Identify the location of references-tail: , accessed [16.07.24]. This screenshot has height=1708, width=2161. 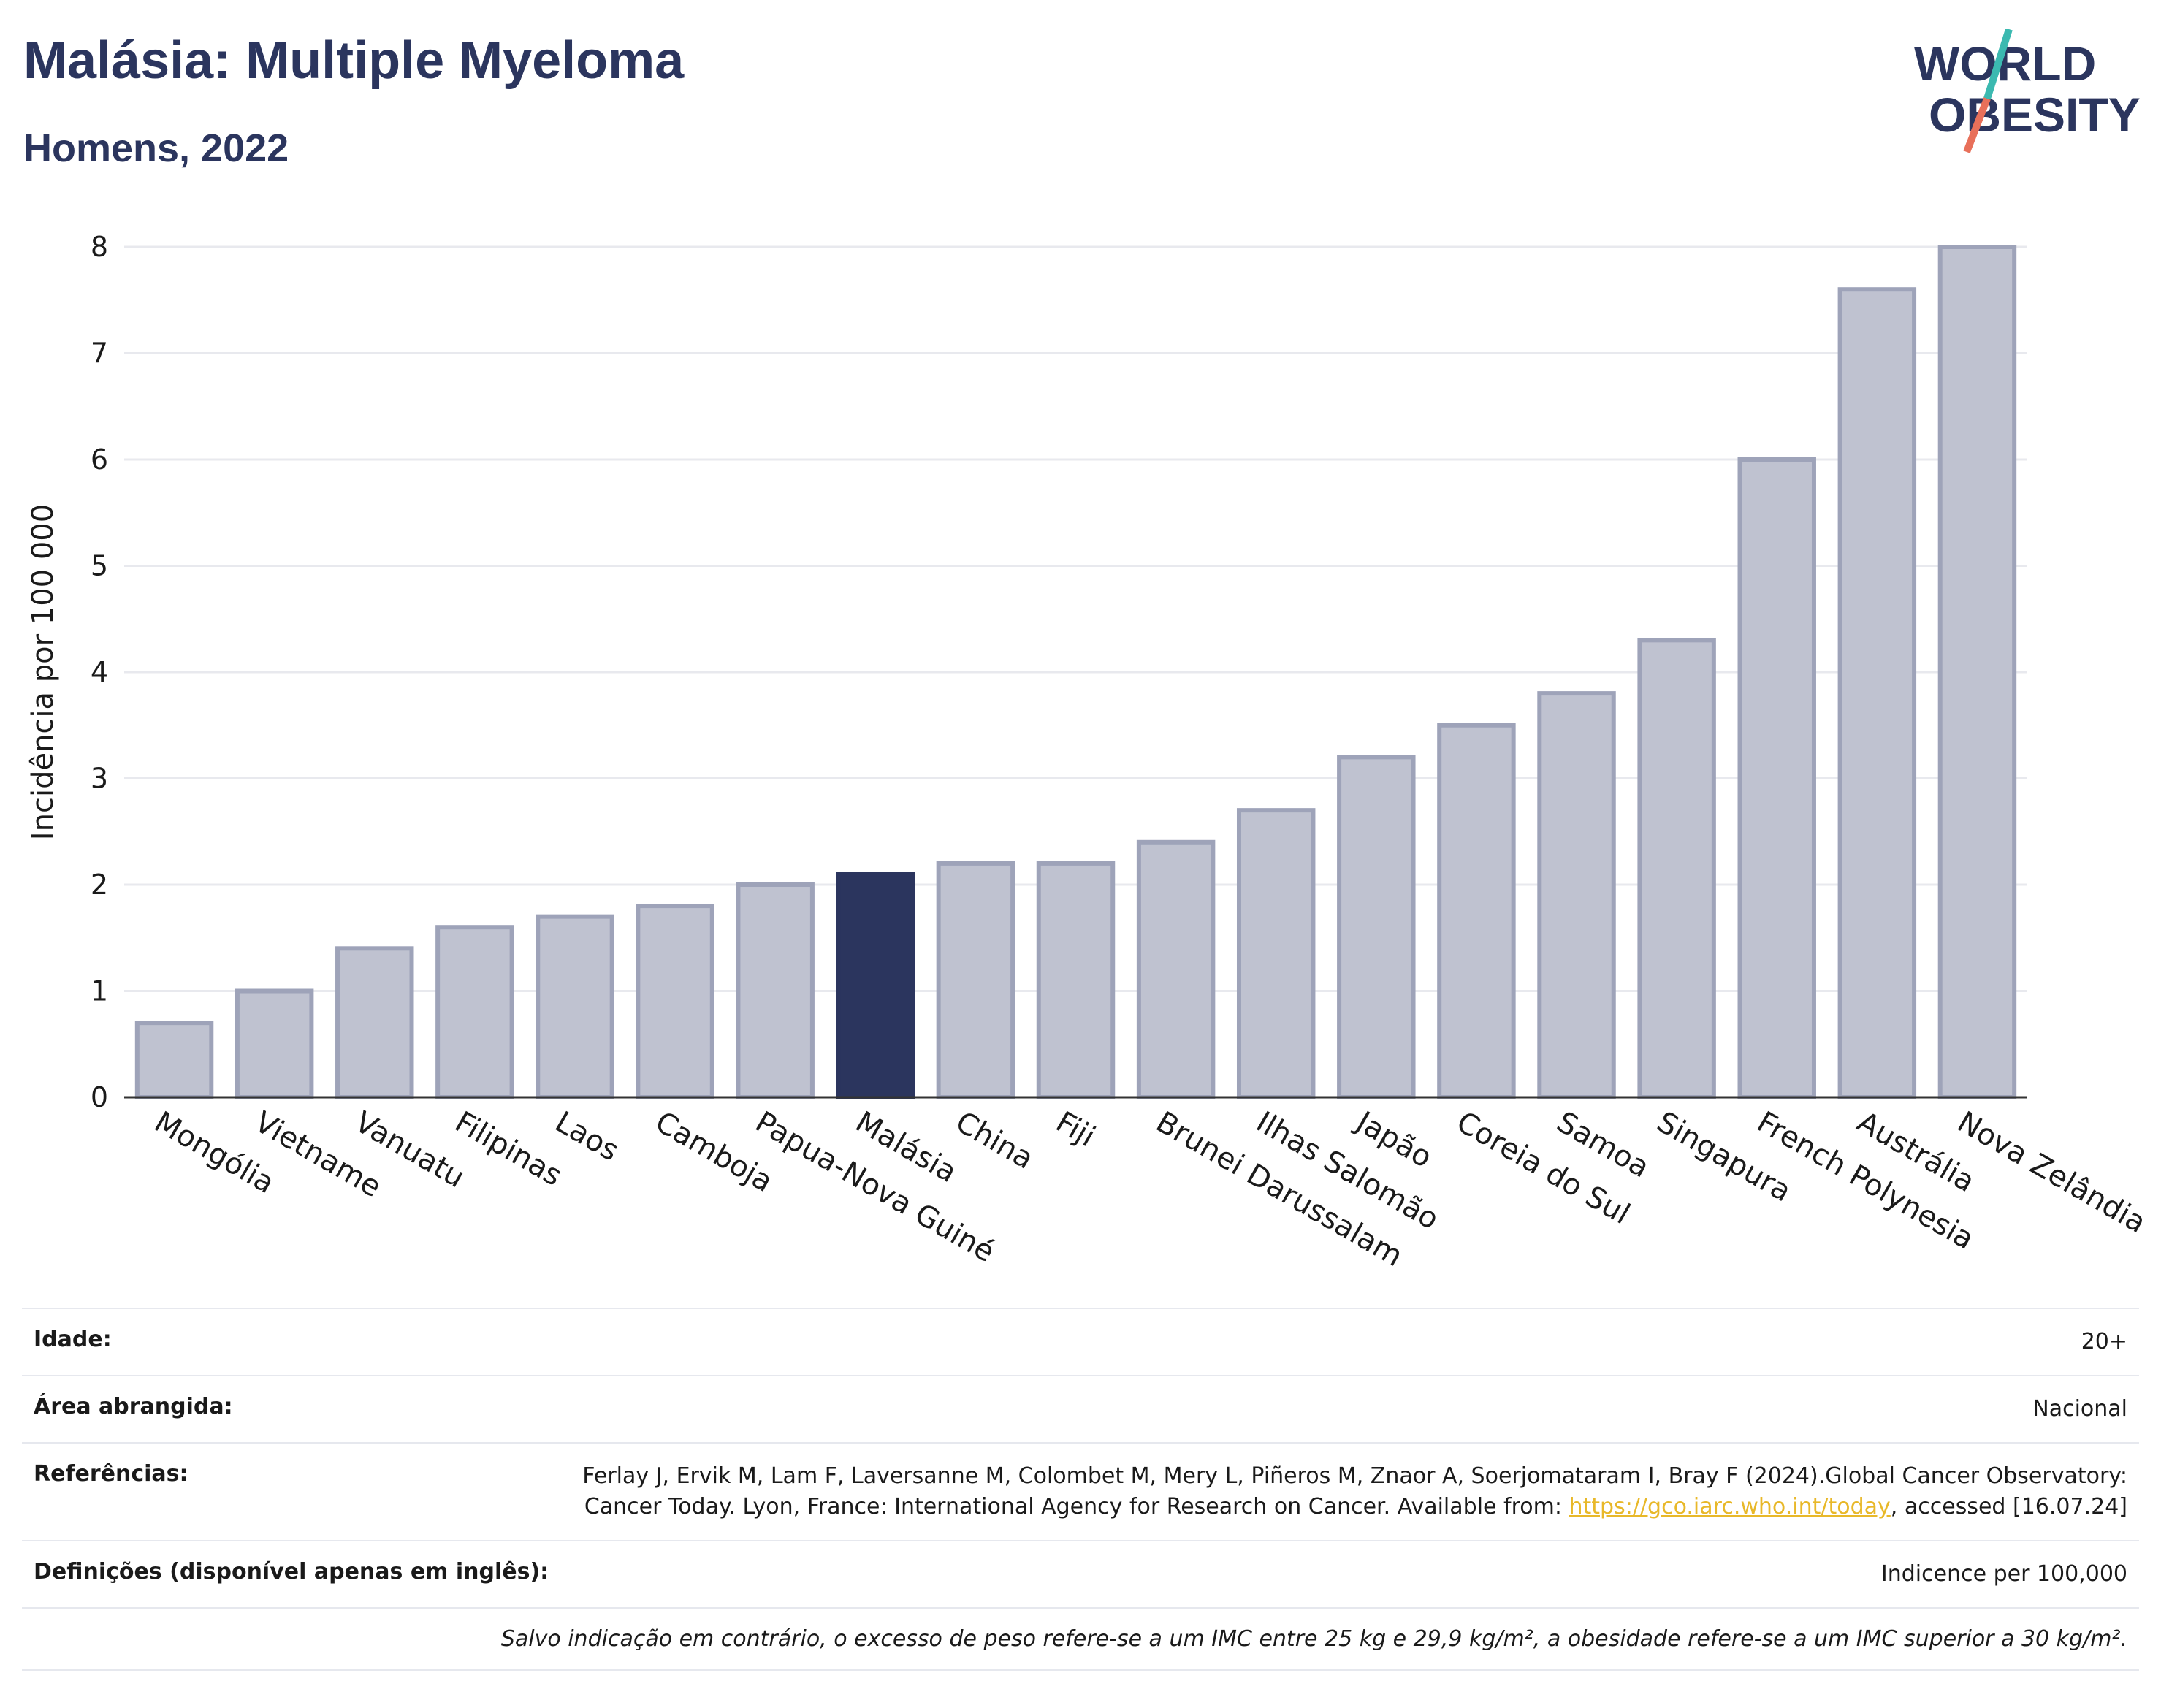
(2008, 1507).